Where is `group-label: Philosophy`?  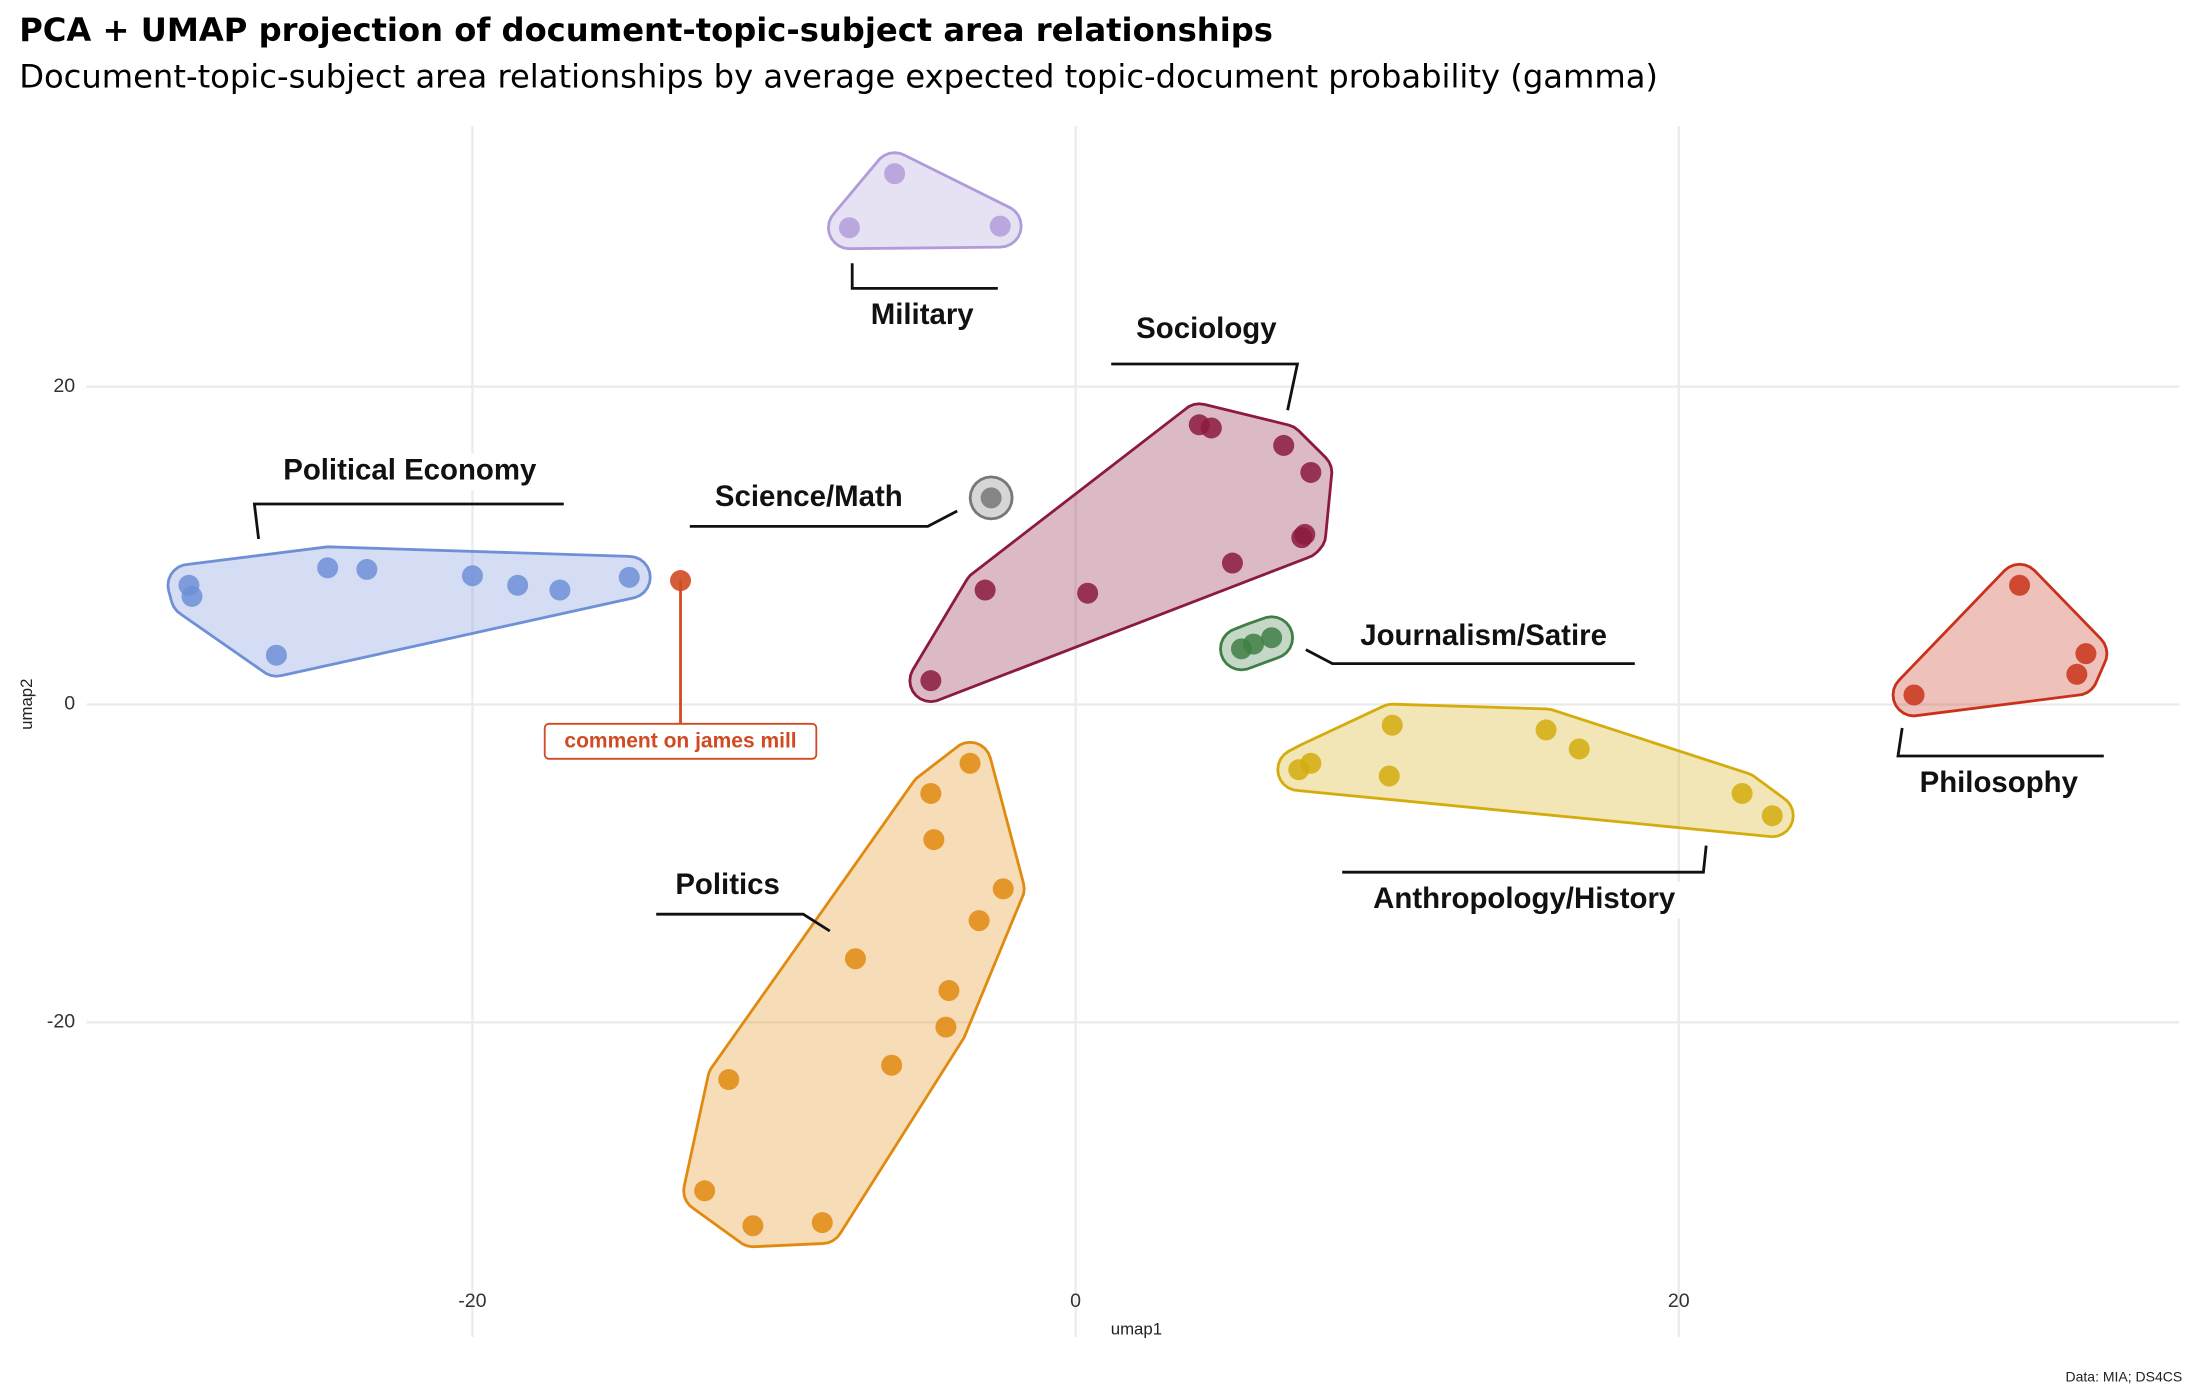 group-label: Philosophy is located at coordinates (1999, 782).